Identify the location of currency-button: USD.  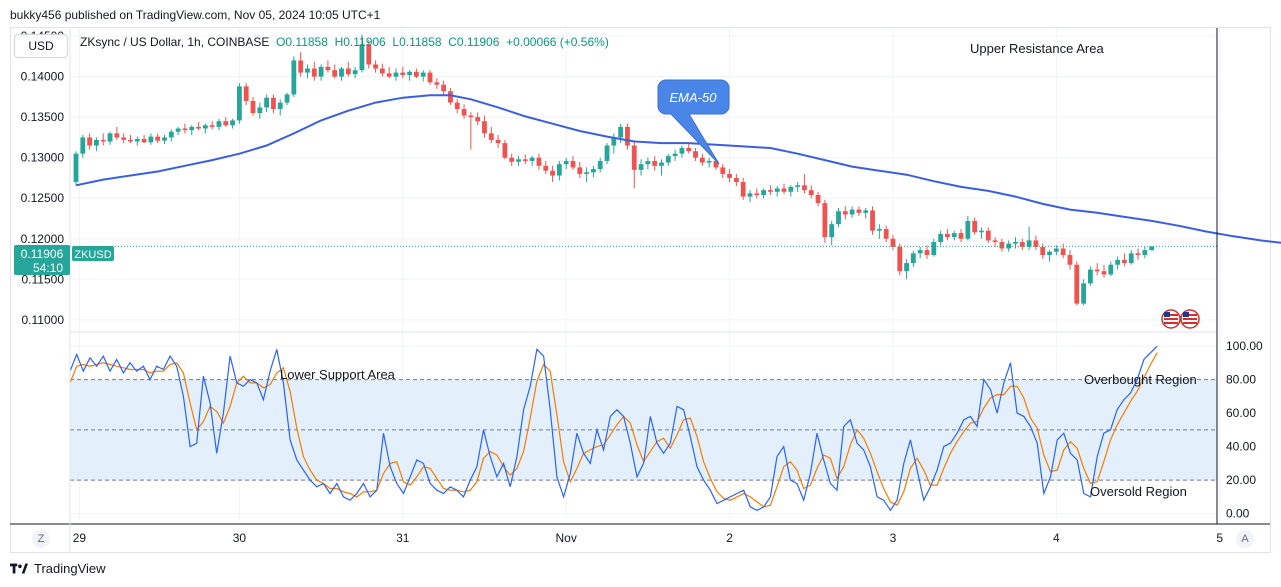
(41, 46).